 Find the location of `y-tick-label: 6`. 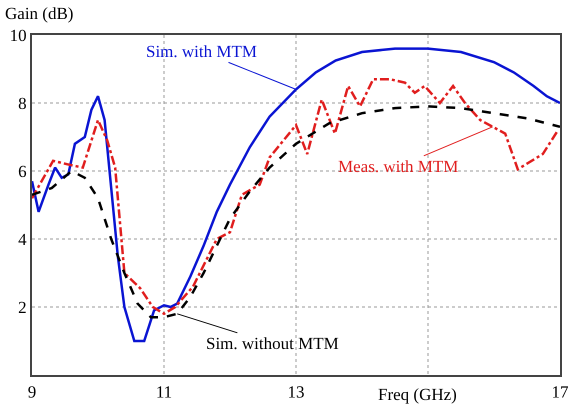

y-tick-label: 6 is located at coordinates (22, 171).